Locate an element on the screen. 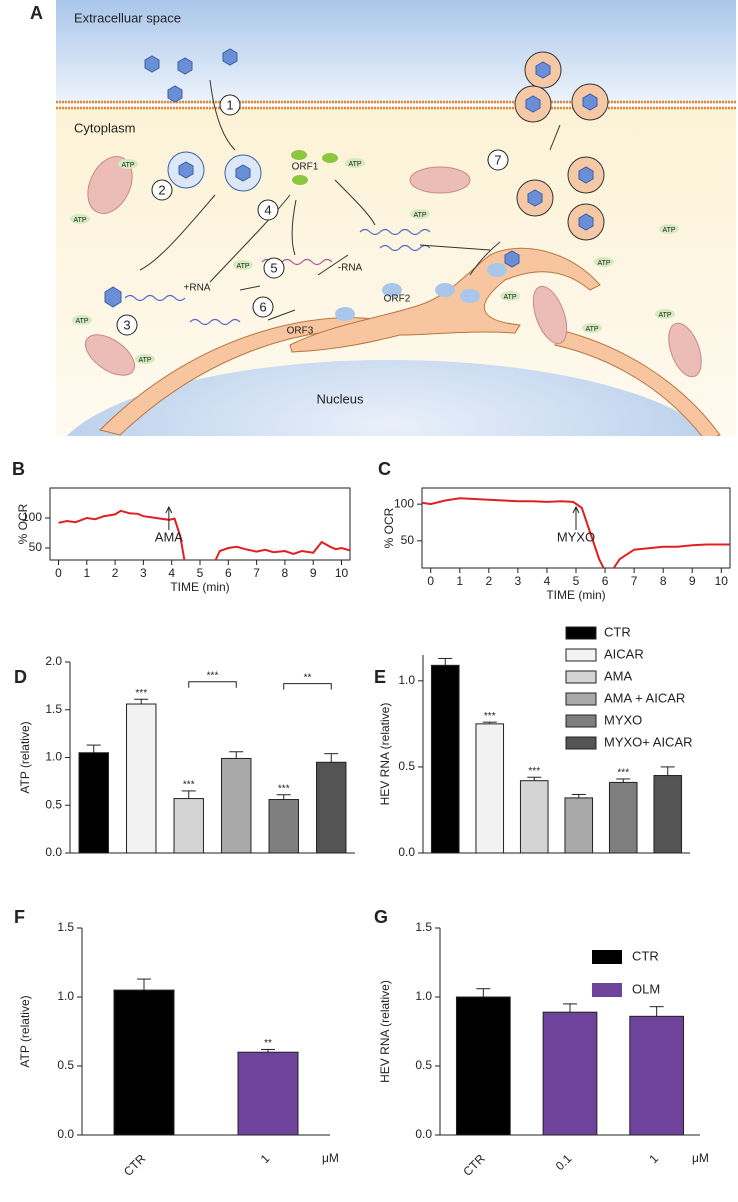 This screenshot has width=738, height=1202. data-line is located at coordinates (204, 534).